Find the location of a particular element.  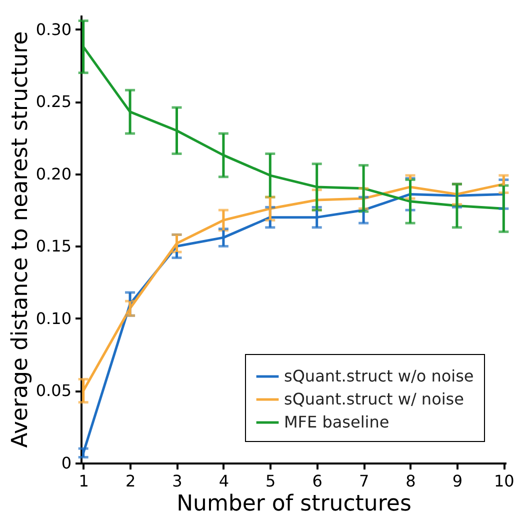

x-tick-label: 1 is located at coordinates (83, 481).